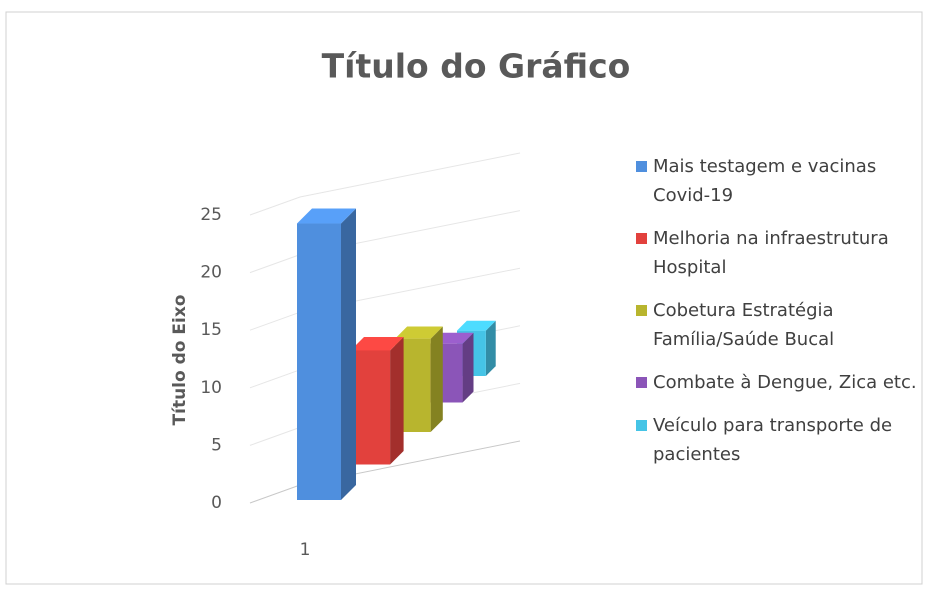 The height and width of the screenshot is (589, 934). I want to click on legend-label: Cobetura Estratégia Família/Saúde Bucal, so click(744, 325).